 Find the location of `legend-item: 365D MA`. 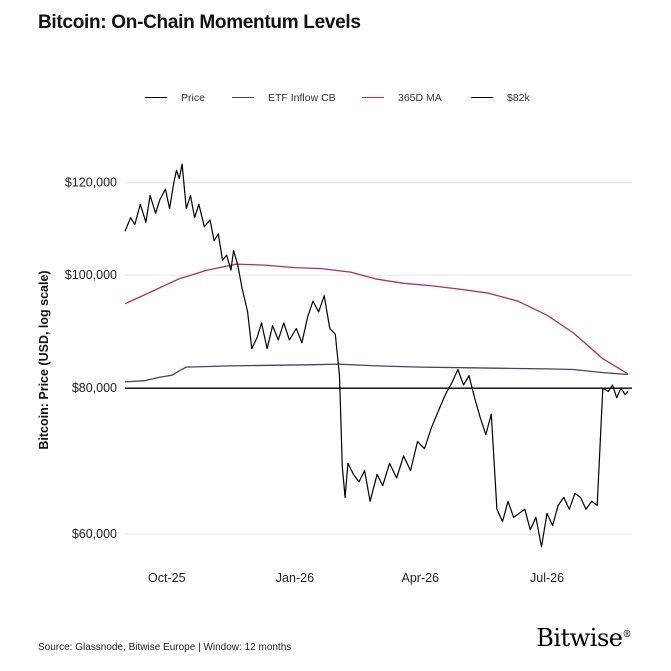

legend-item: 365D MA is located at coordinates (402, 98).